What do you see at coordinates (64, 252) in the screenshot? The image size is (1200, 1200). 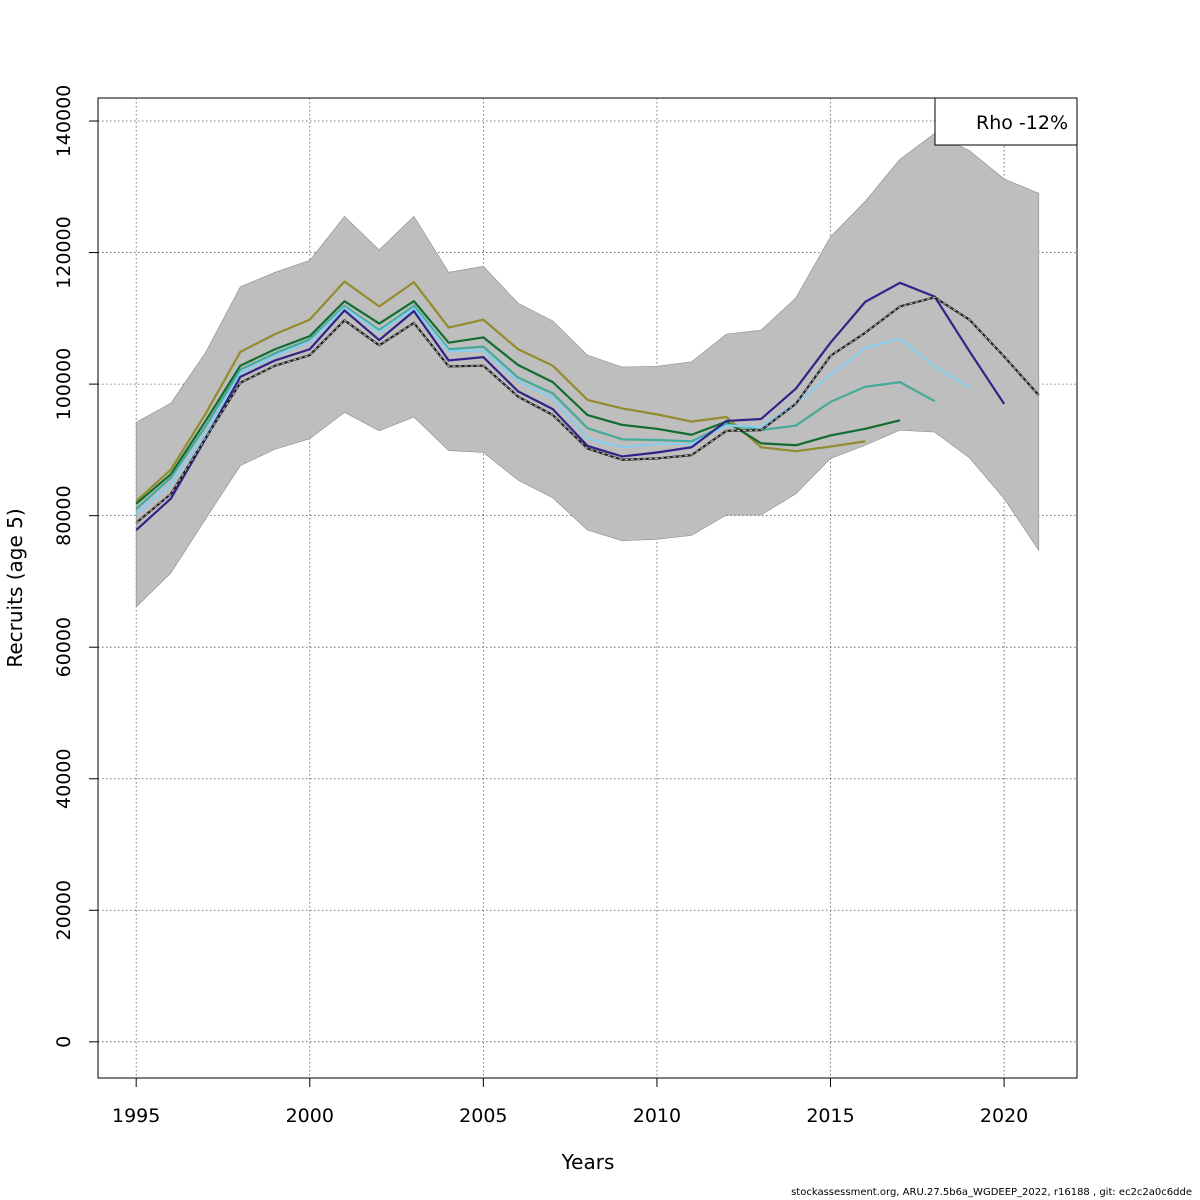 I see `y-tick-label: 120000` at bounding box center [64, 252].